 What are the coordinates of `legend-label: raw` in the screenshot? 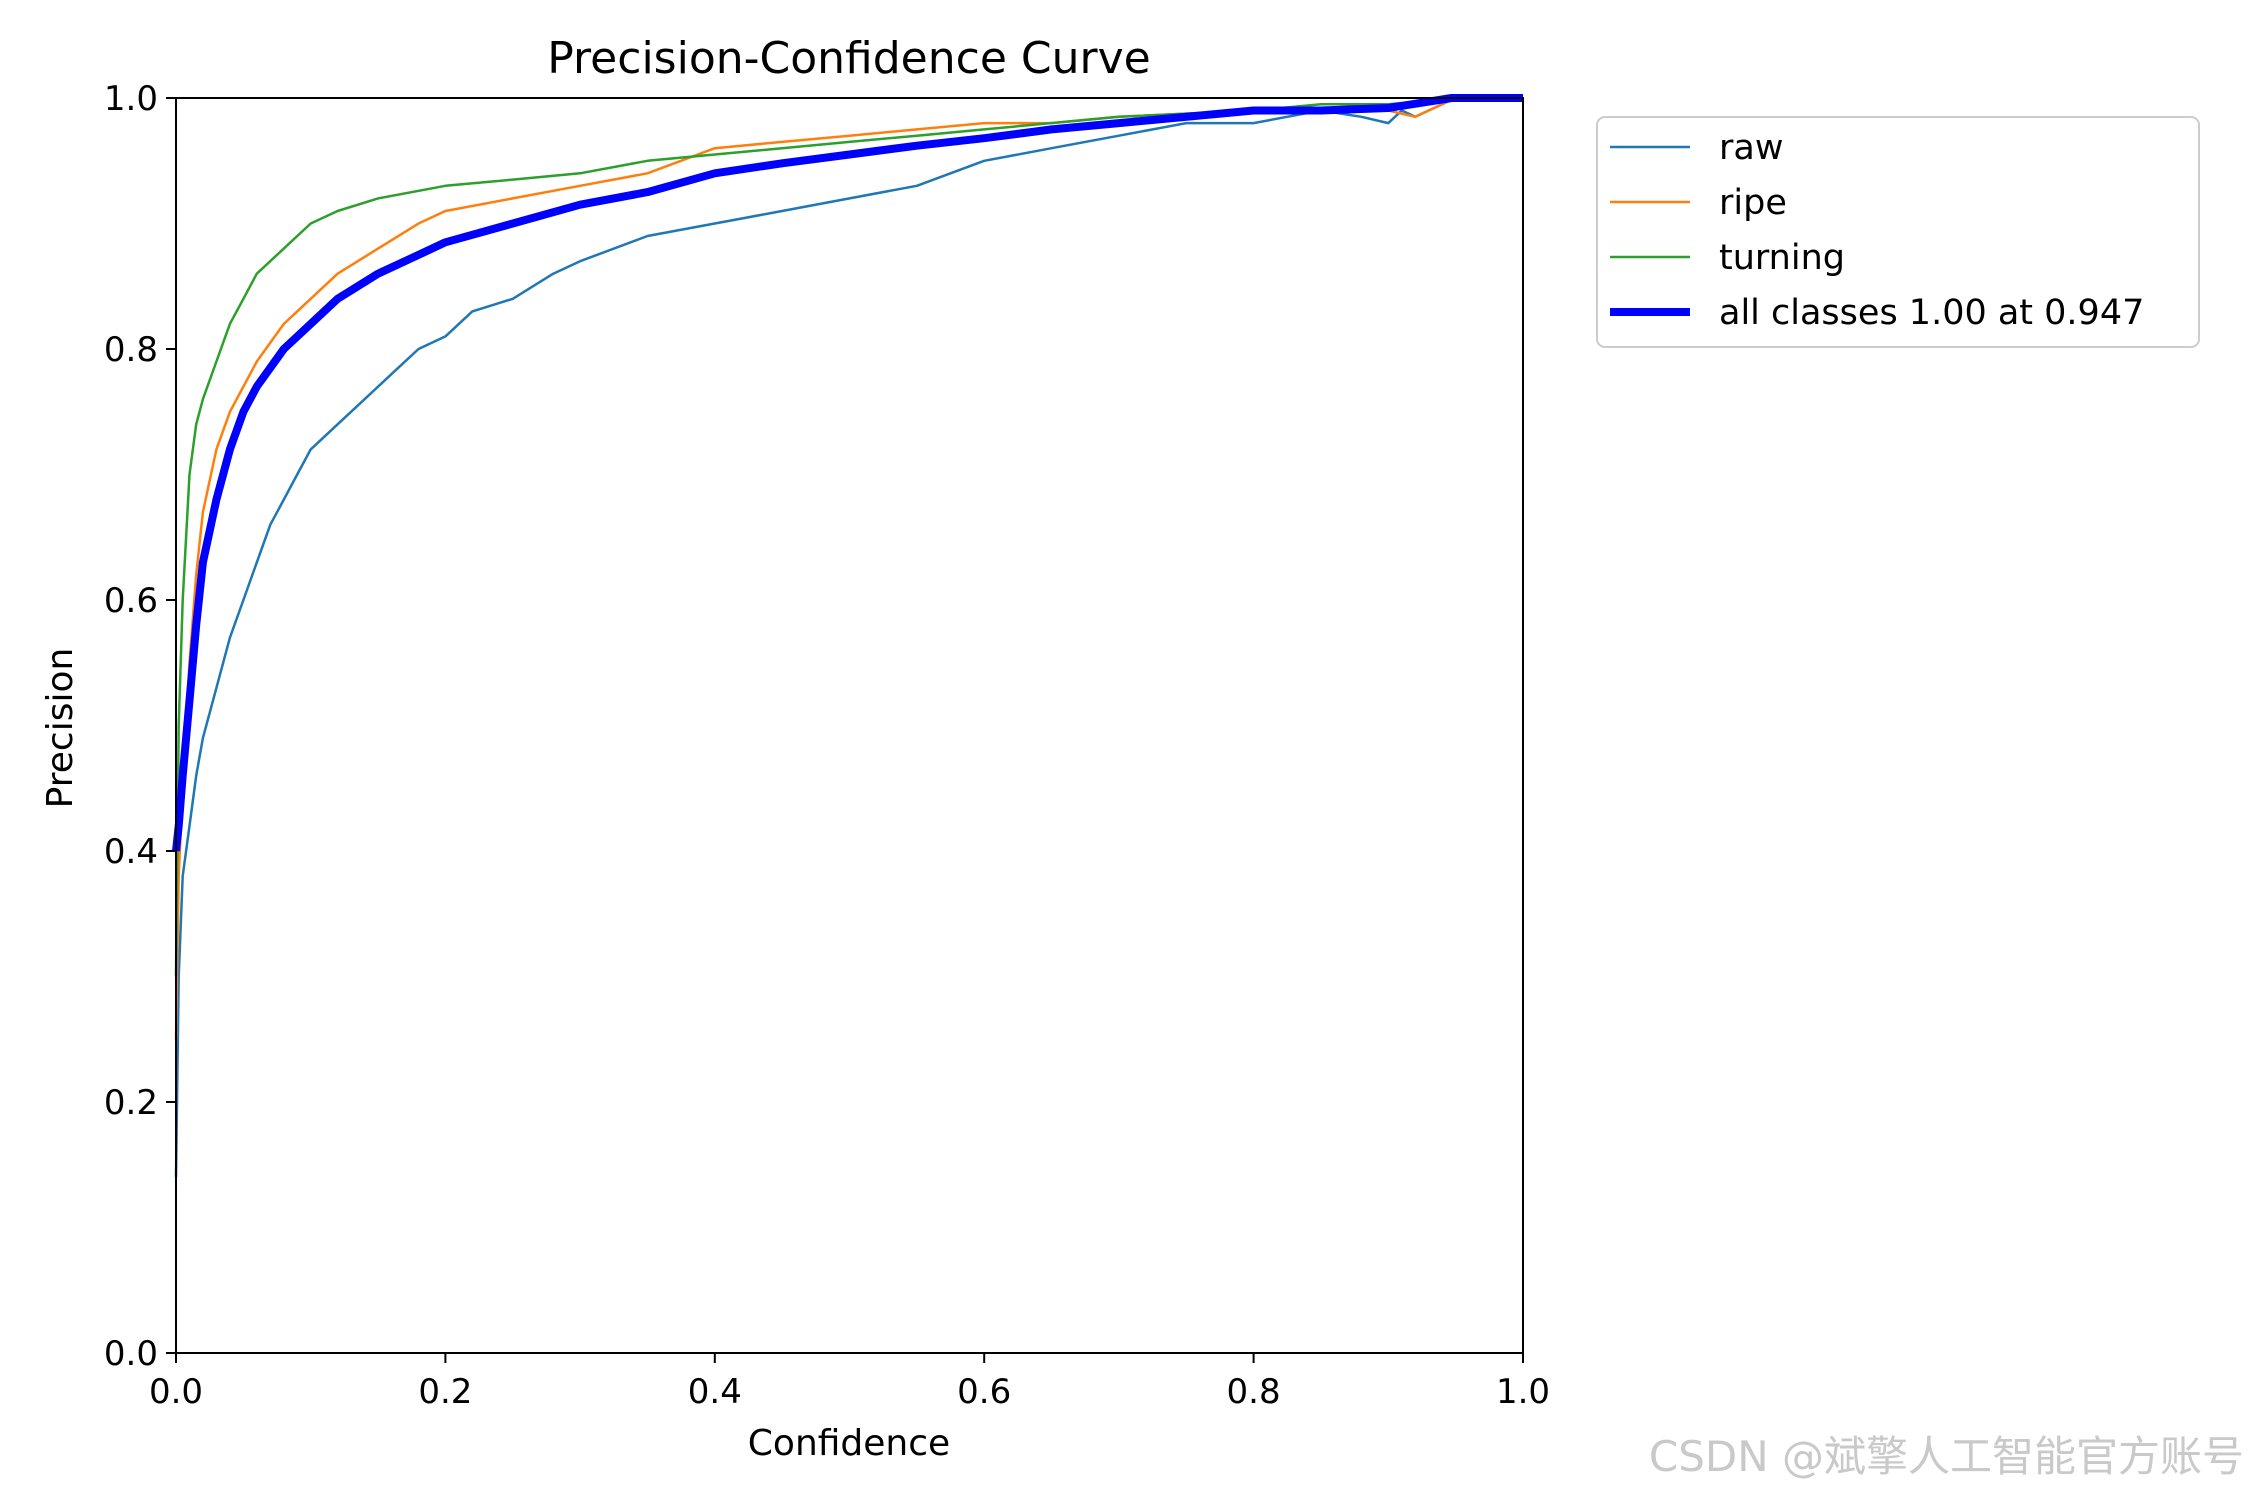 It's located at (1751, 148).